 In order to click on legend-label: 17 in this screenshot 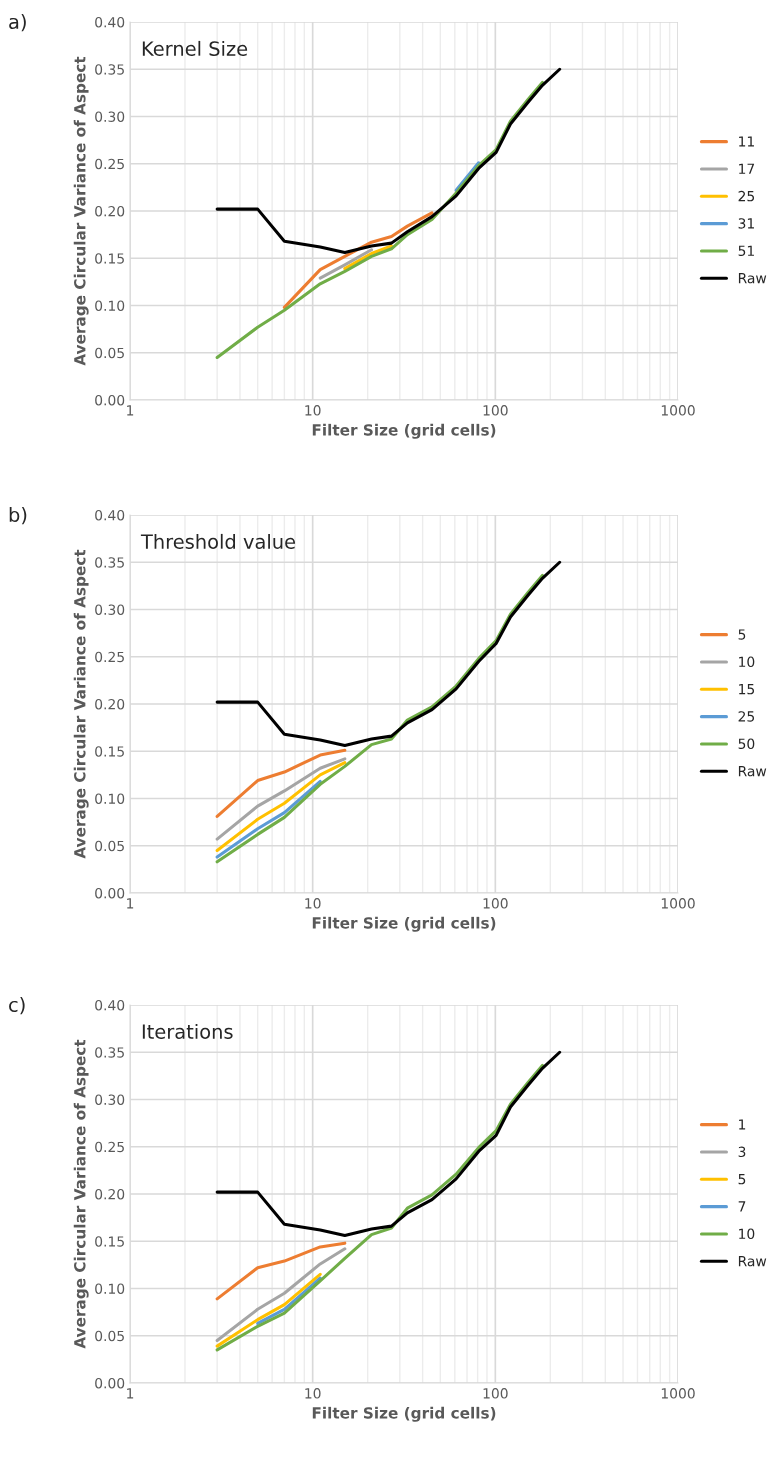, I will do `click(747, 168)`.